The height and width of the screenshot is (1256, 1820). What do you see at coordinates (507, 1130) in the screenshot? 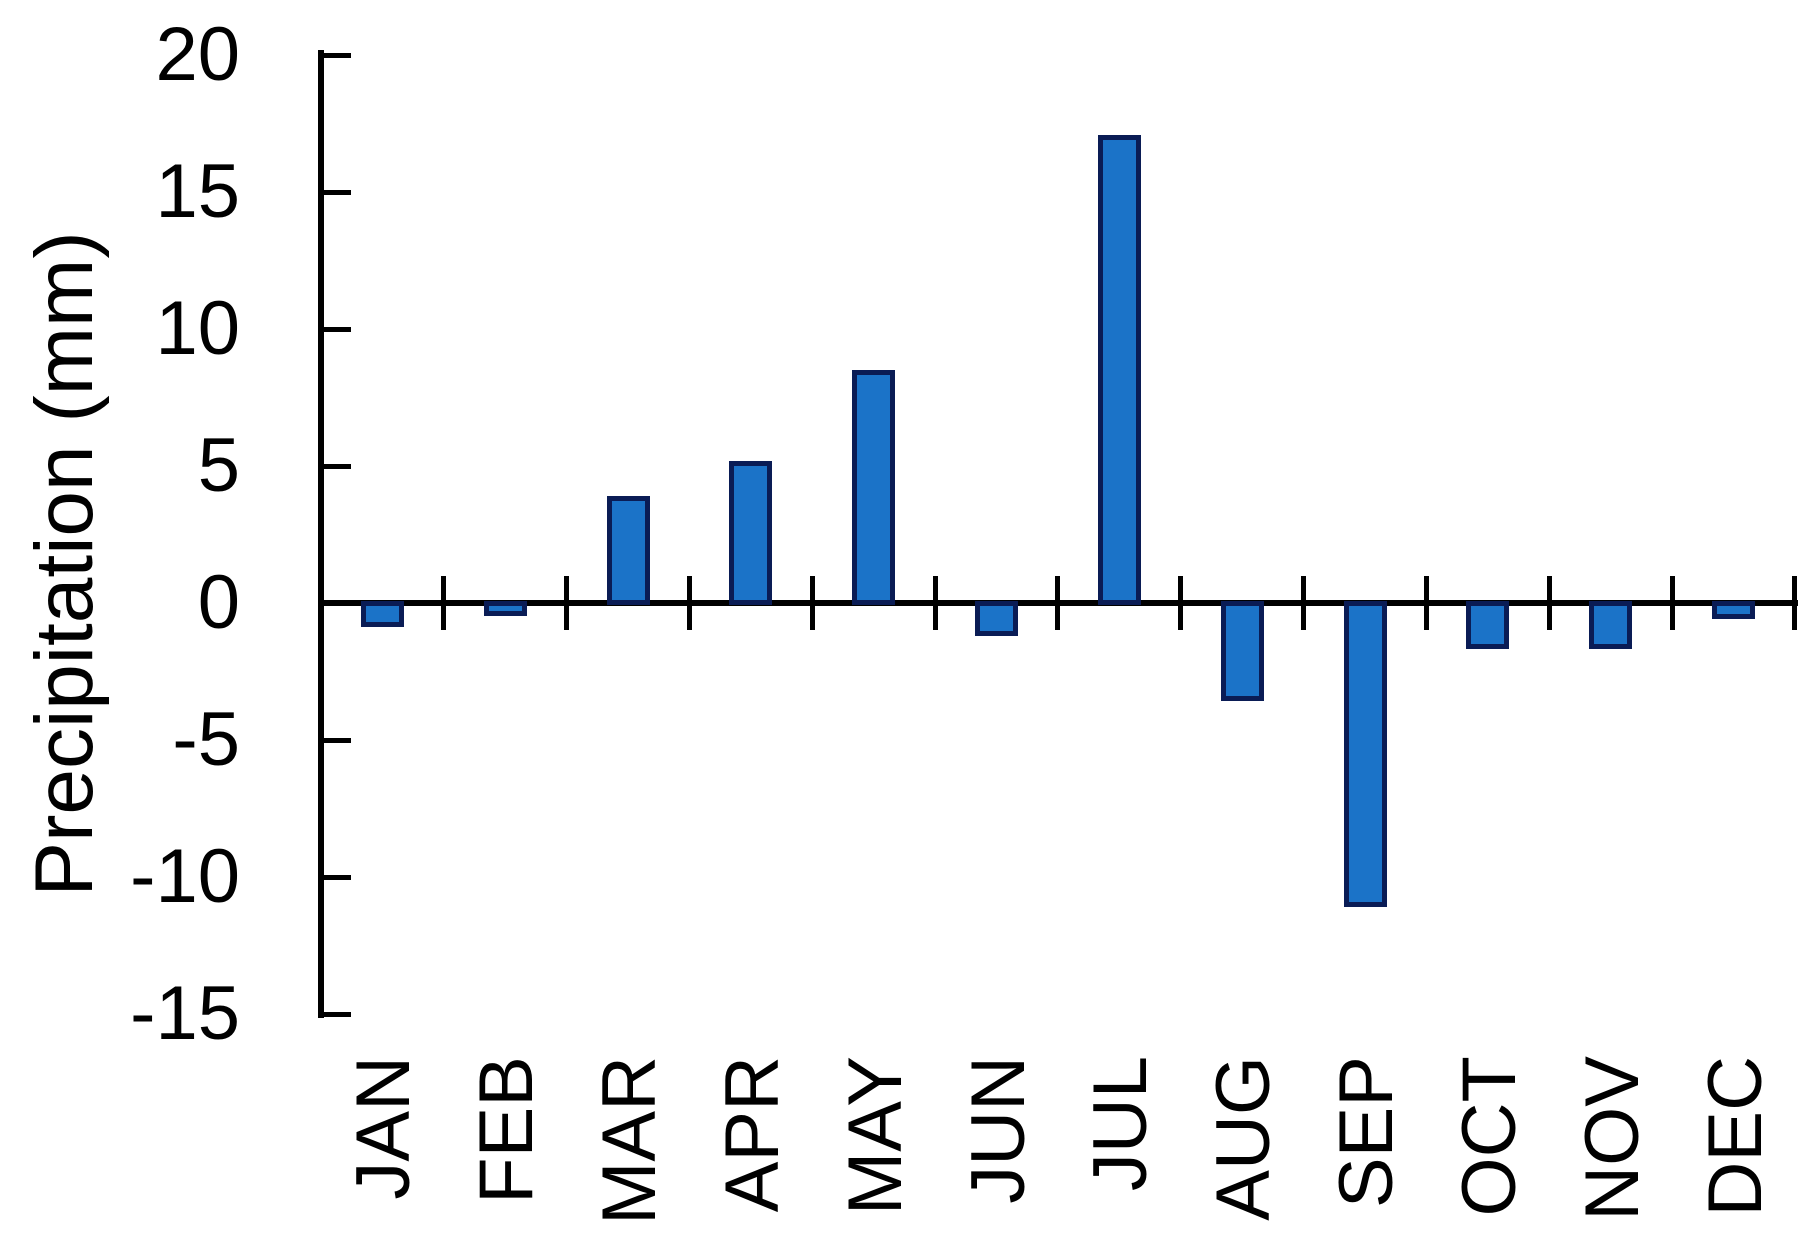
I see `x-tick-label-feb: FEB` at bounding box center [507, 1130].